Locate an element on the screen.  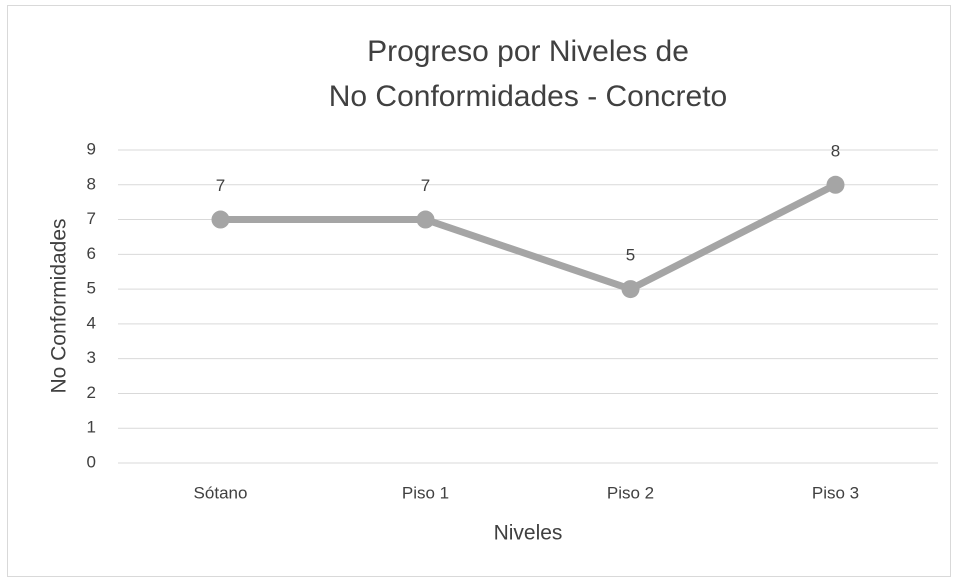
x-tick-label: Piso 1 is located at coordinates (425, 492).